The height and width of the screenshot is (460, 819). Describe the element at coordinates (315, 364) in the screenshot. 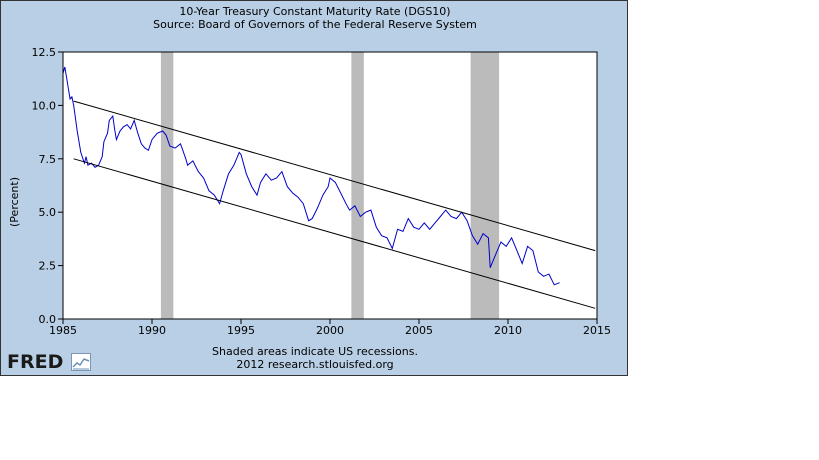

I see `source-credit: 2012 research.stlouisfed.org` at that location.